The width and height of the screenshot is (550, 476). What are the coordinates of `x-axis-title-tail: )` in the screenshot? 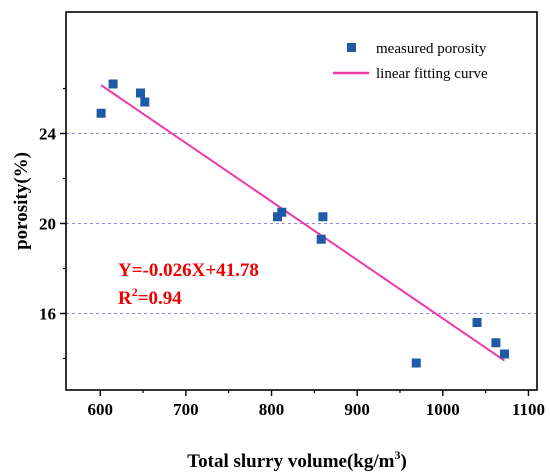 It's located at (403, 461).